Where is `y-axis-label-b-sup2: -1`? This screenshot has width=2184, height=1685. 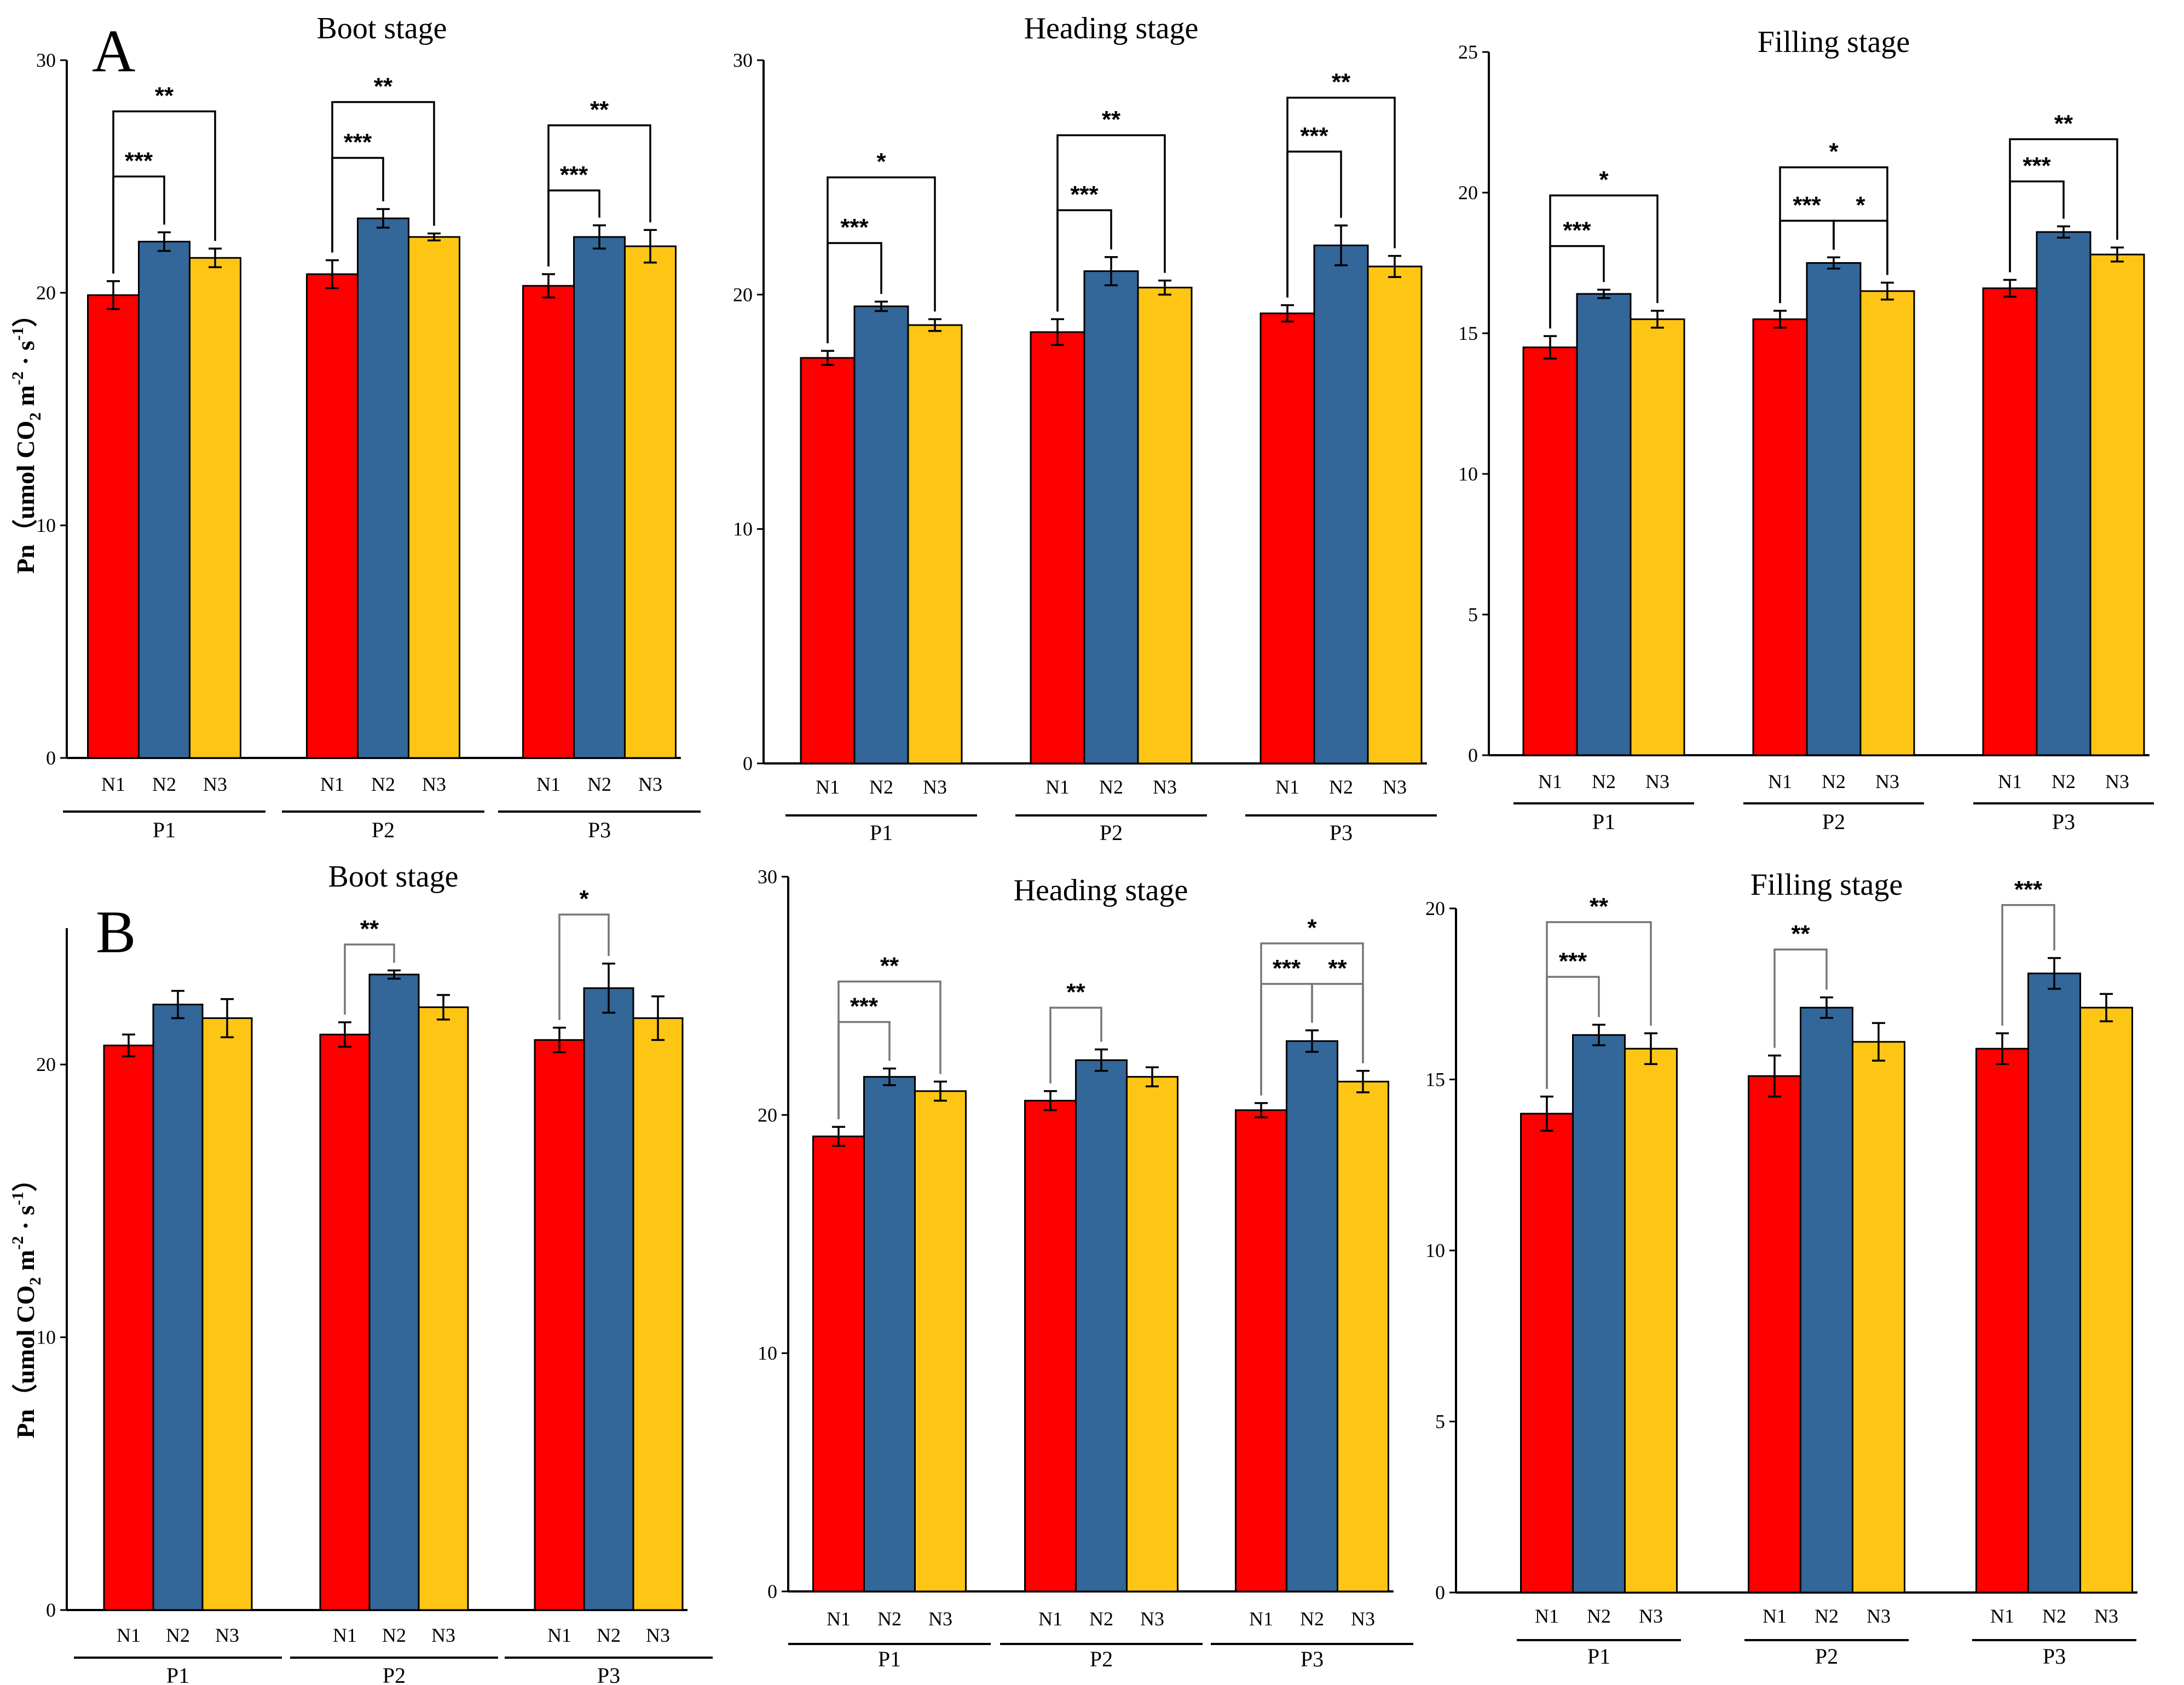
y-axis-label-b-sup2: -1 is located at coordinates (18, 1199).